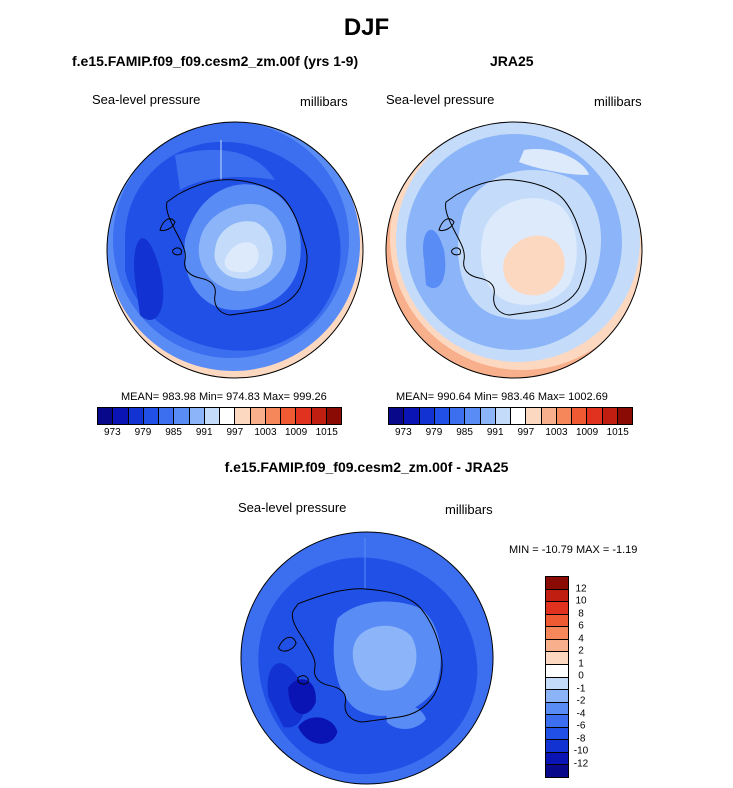  Describe the element at coordinates (326, 432) in the screenshot. I see `model-colorbar-tick: 1015` at that location.